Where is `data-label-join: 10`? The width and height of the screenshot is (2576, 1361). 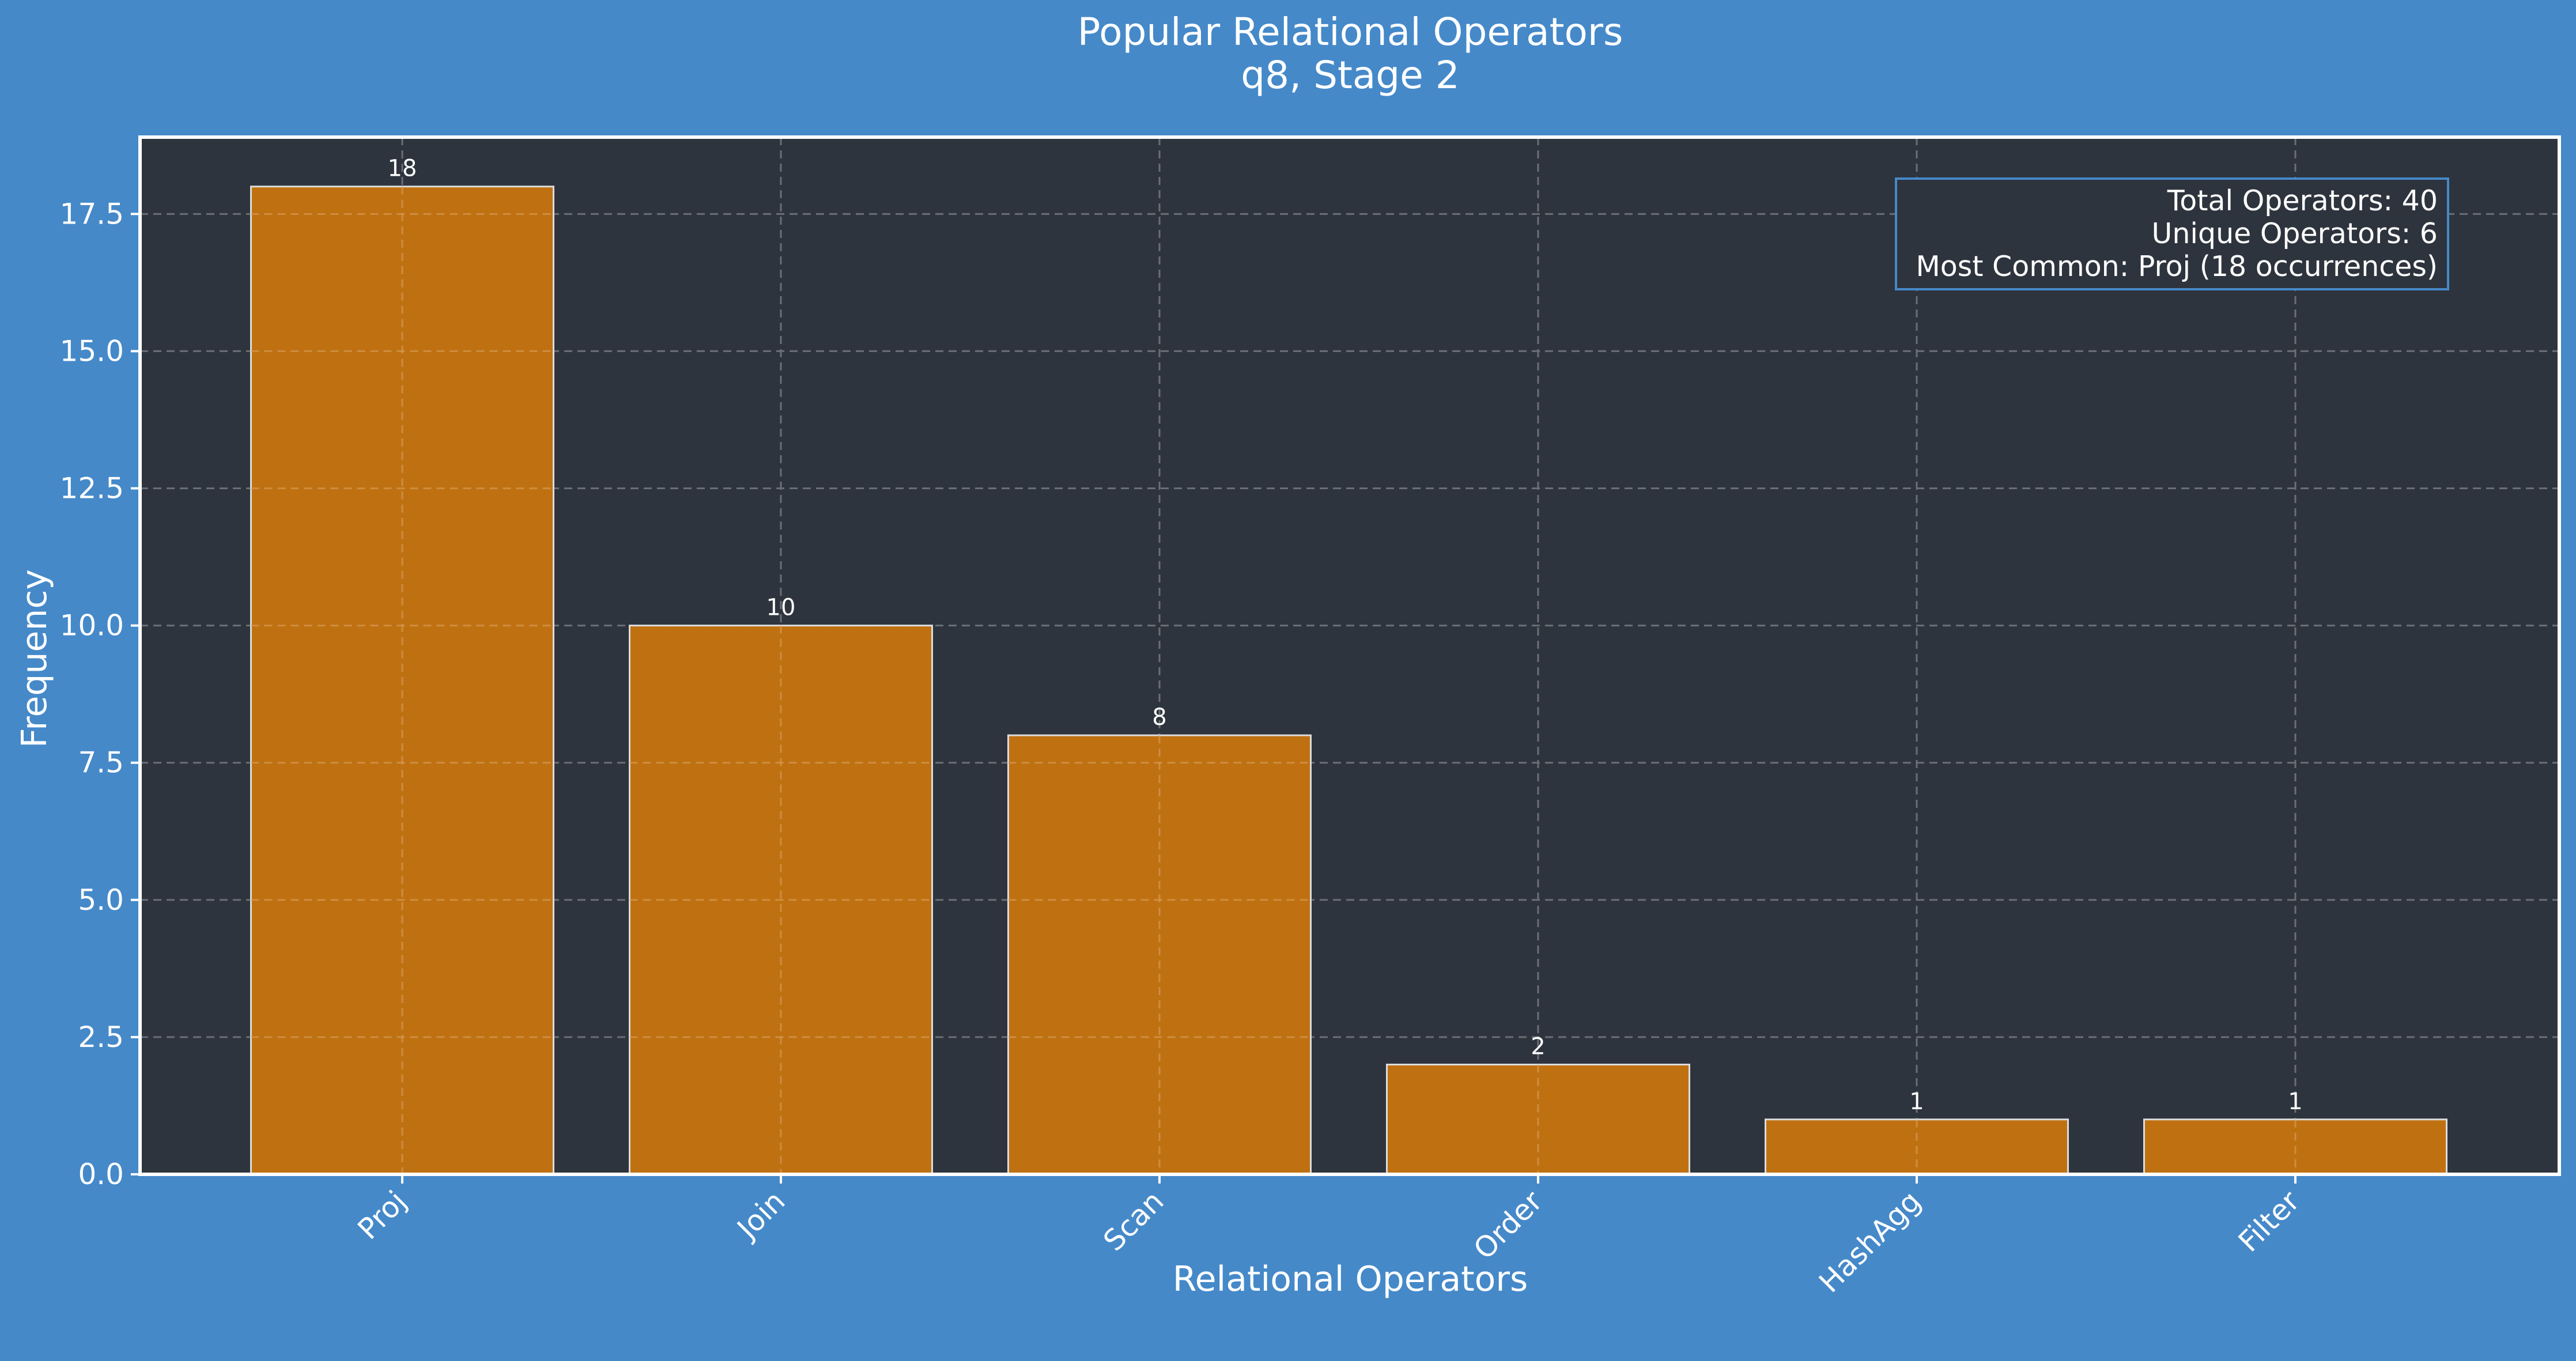 data-label-join: 10 is located at coordinates (781, 608).